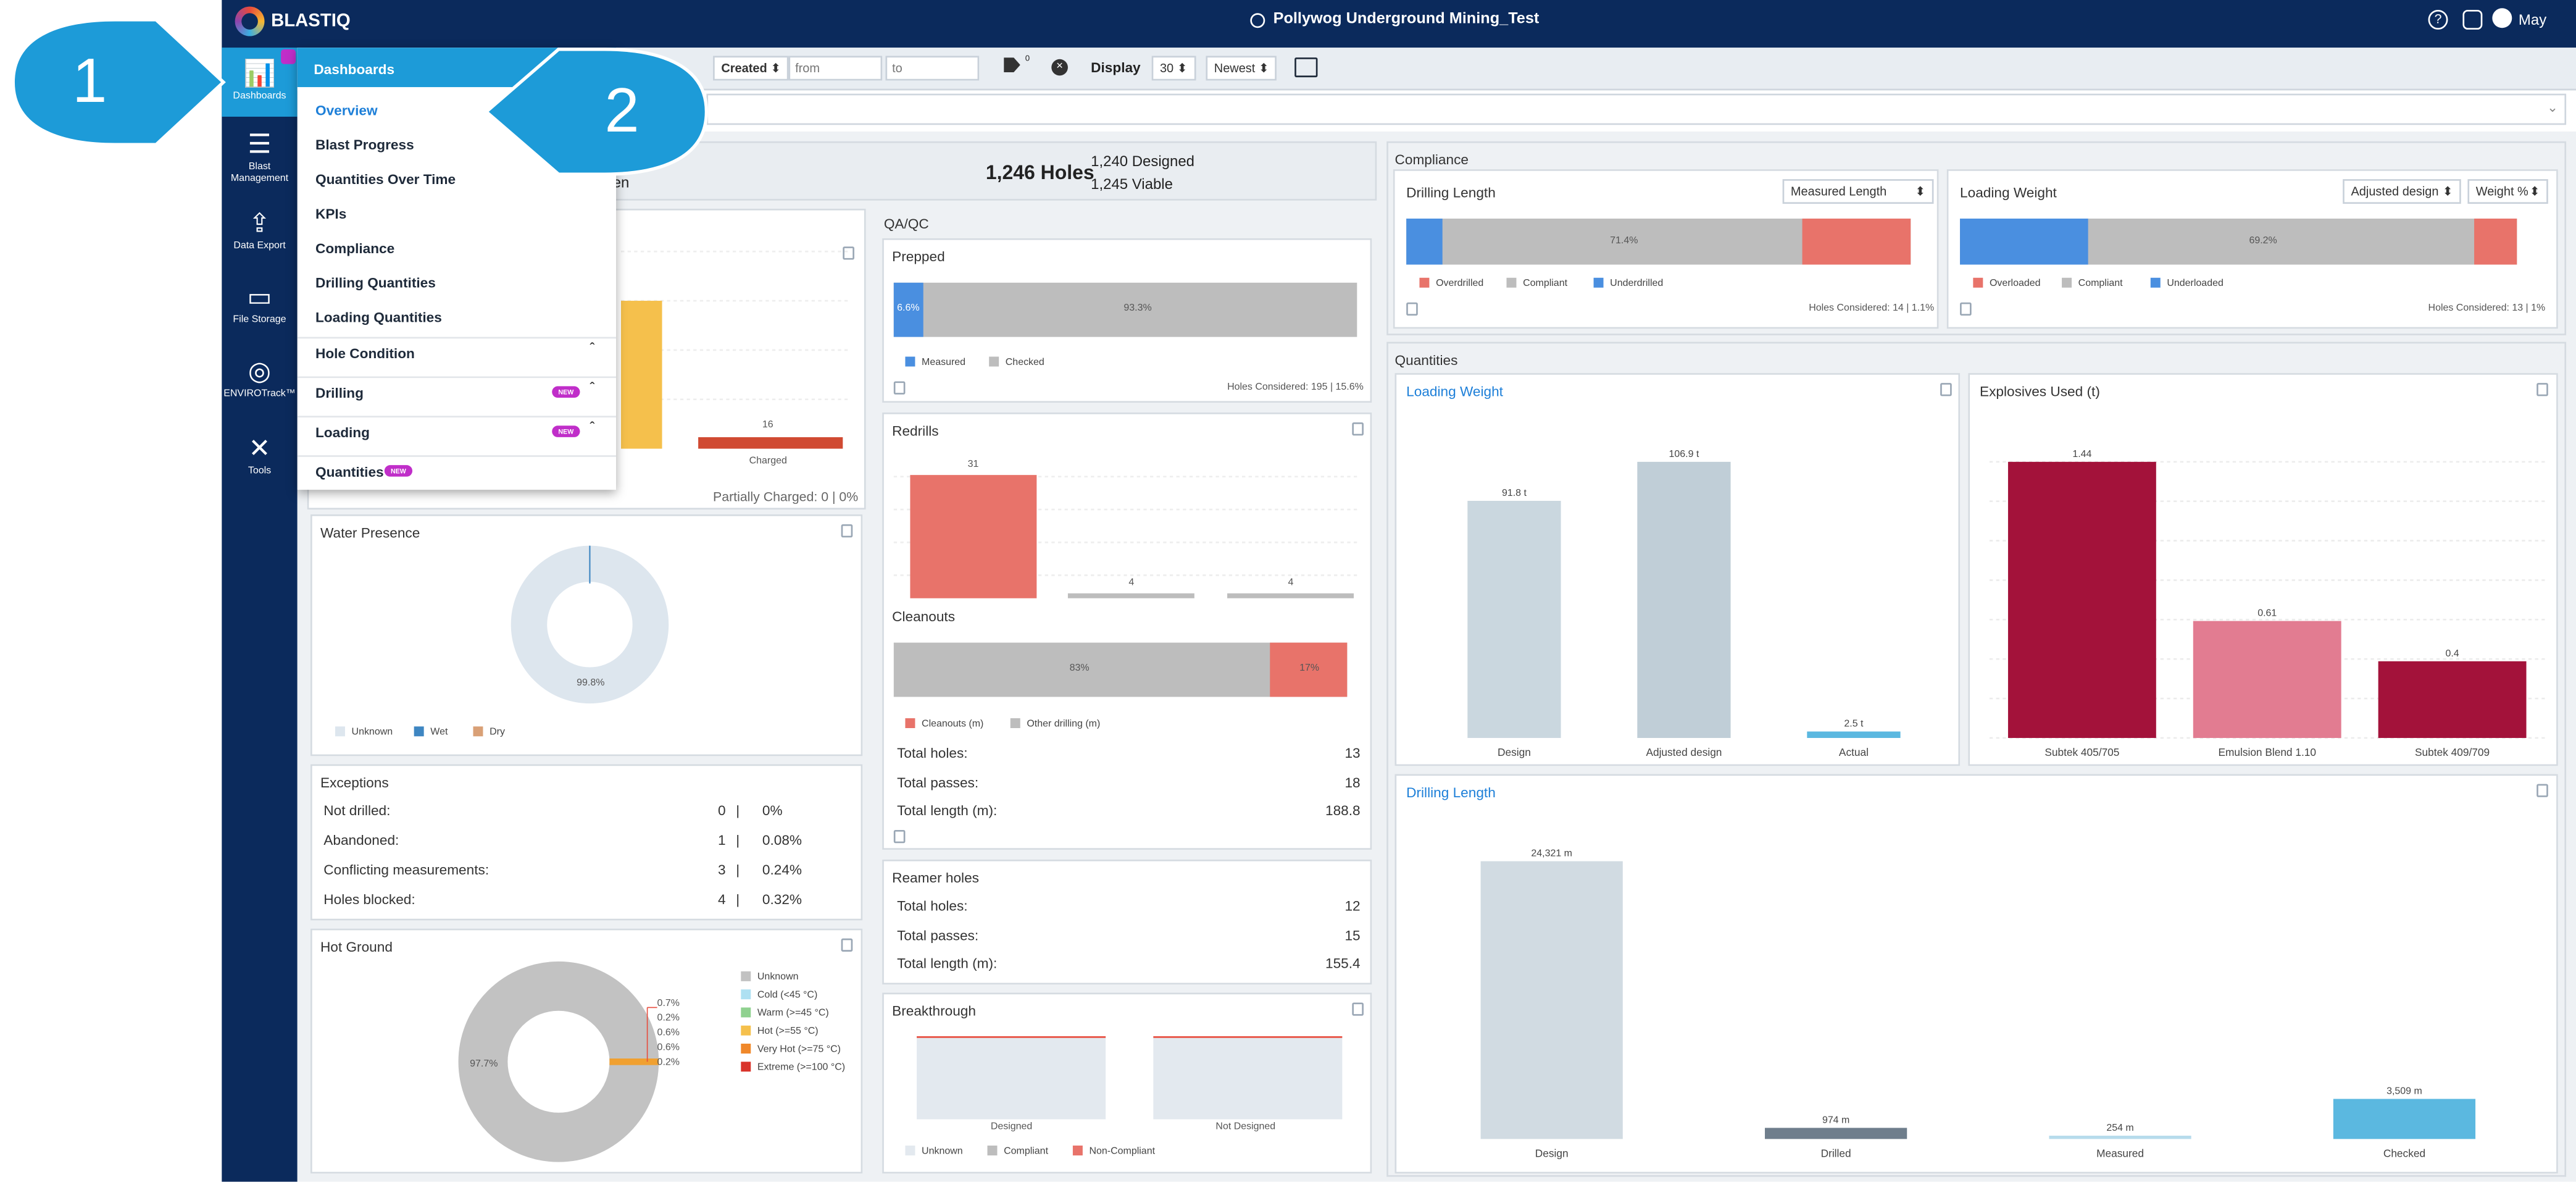 The width and height of the screenshot is (2576, 1182). What do you see at coordinates (1426, 360) in the screenshot?
I see `section-title: Quantities` at bounding box center [1426, 360].